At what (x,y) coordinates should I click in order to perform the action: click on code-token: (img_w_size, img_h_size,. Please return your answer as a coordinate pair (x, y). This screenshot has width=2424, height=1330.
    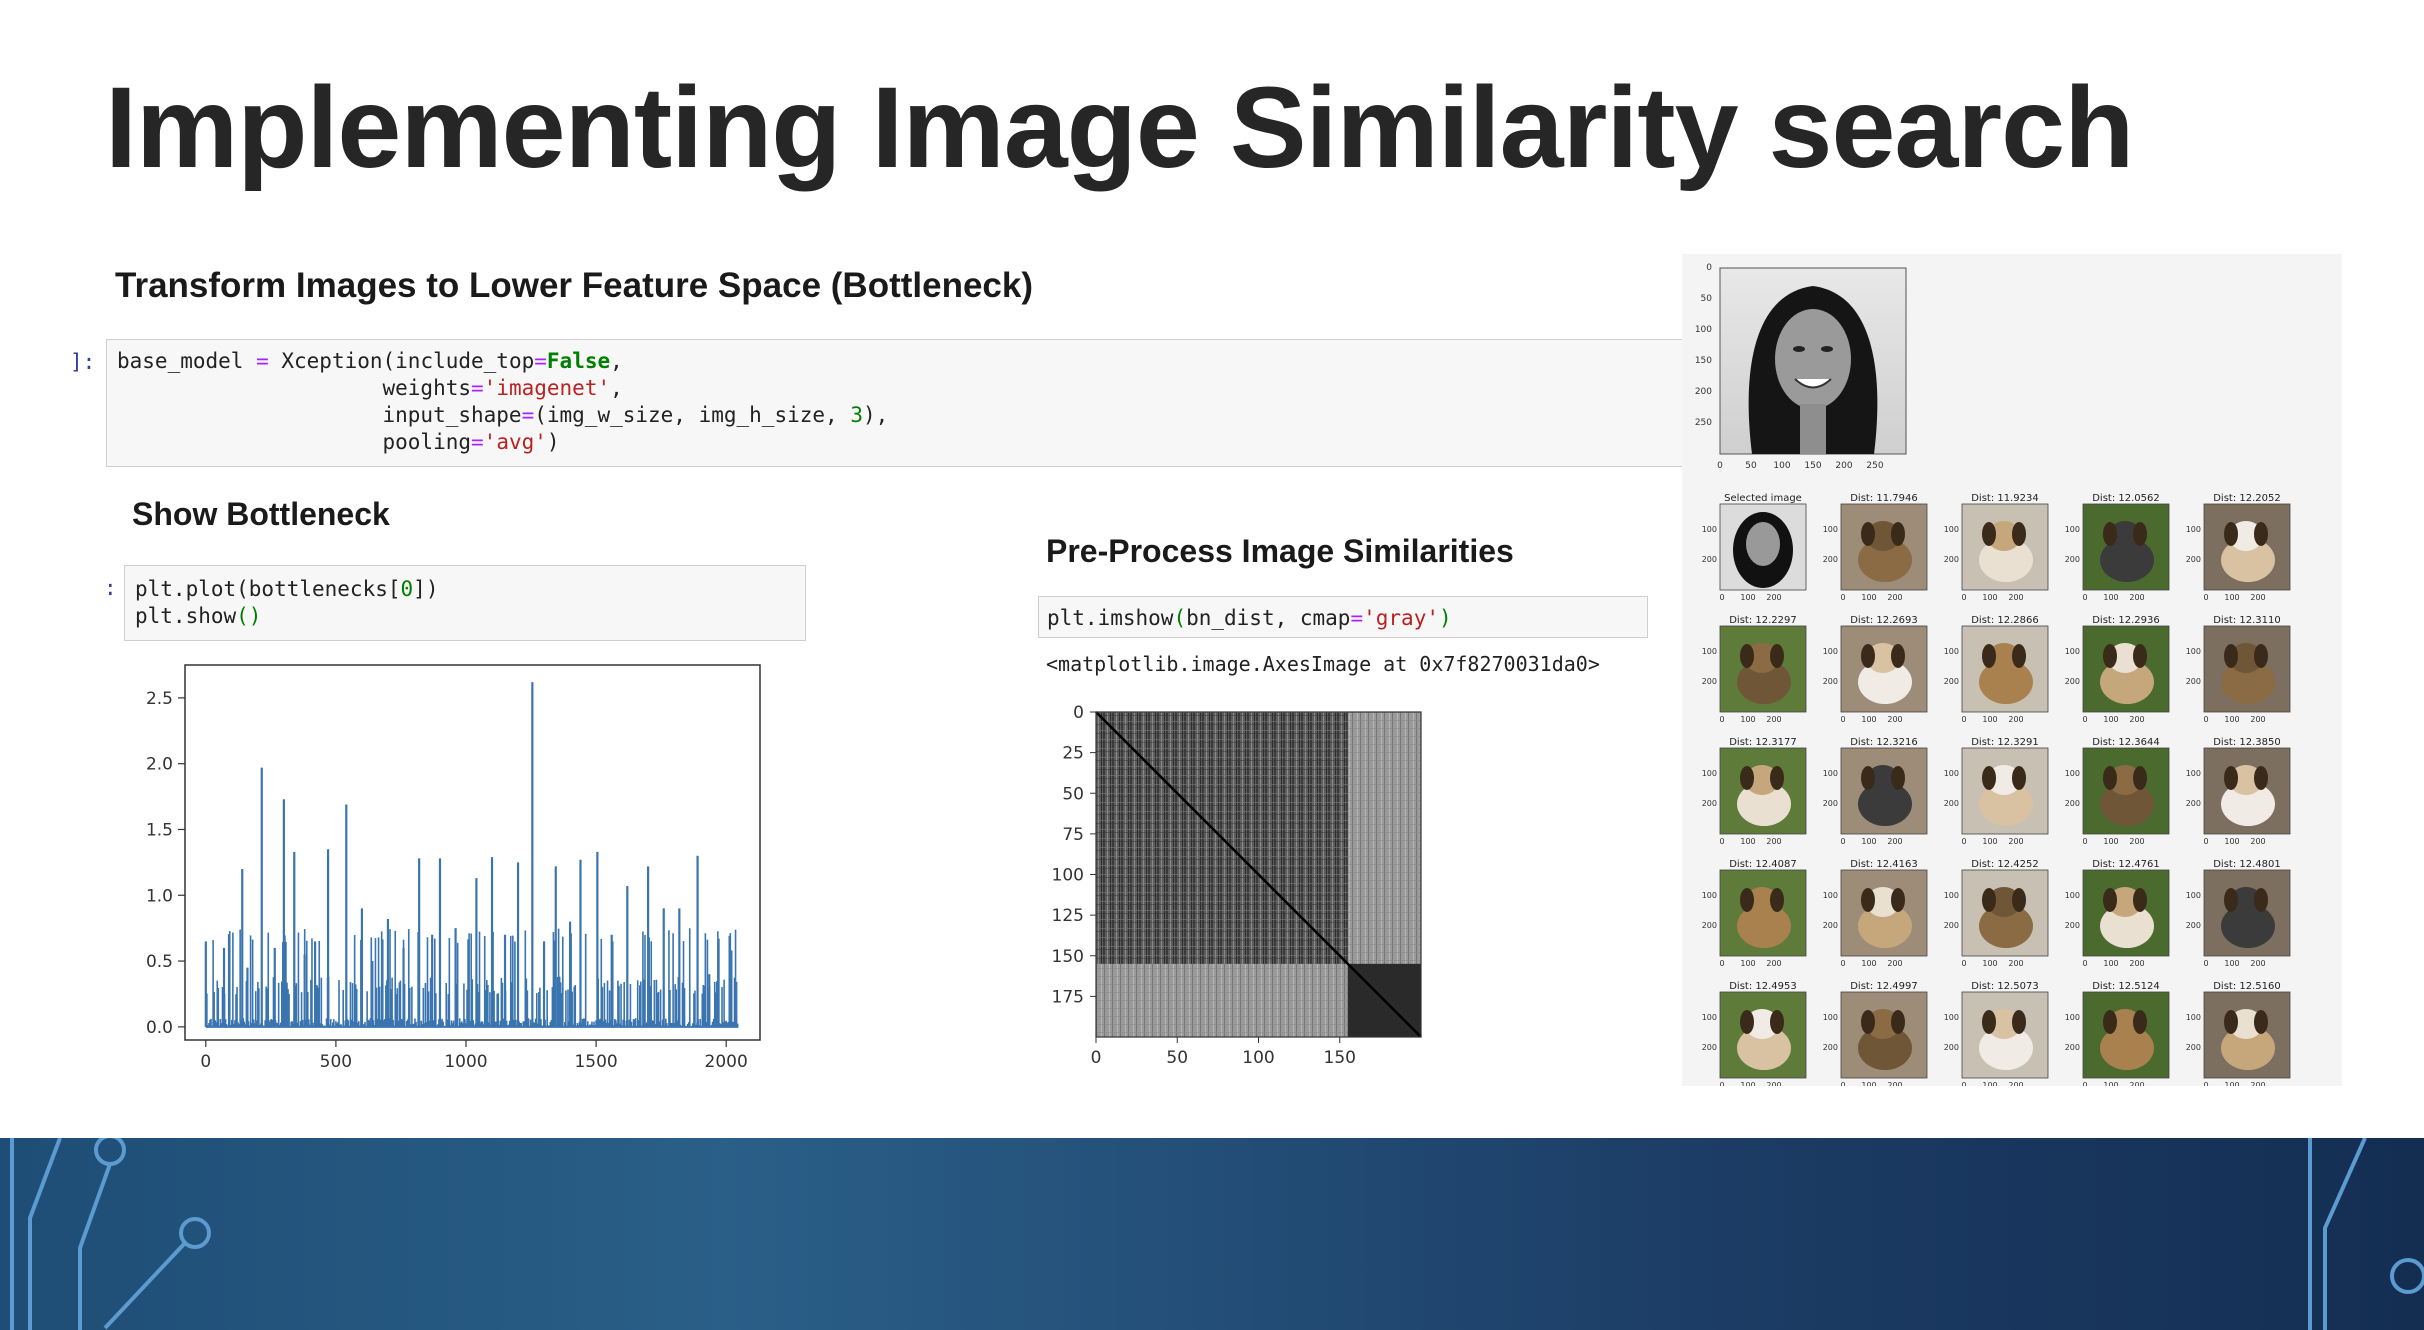
    Looking at the image, I should click on (692, 415).